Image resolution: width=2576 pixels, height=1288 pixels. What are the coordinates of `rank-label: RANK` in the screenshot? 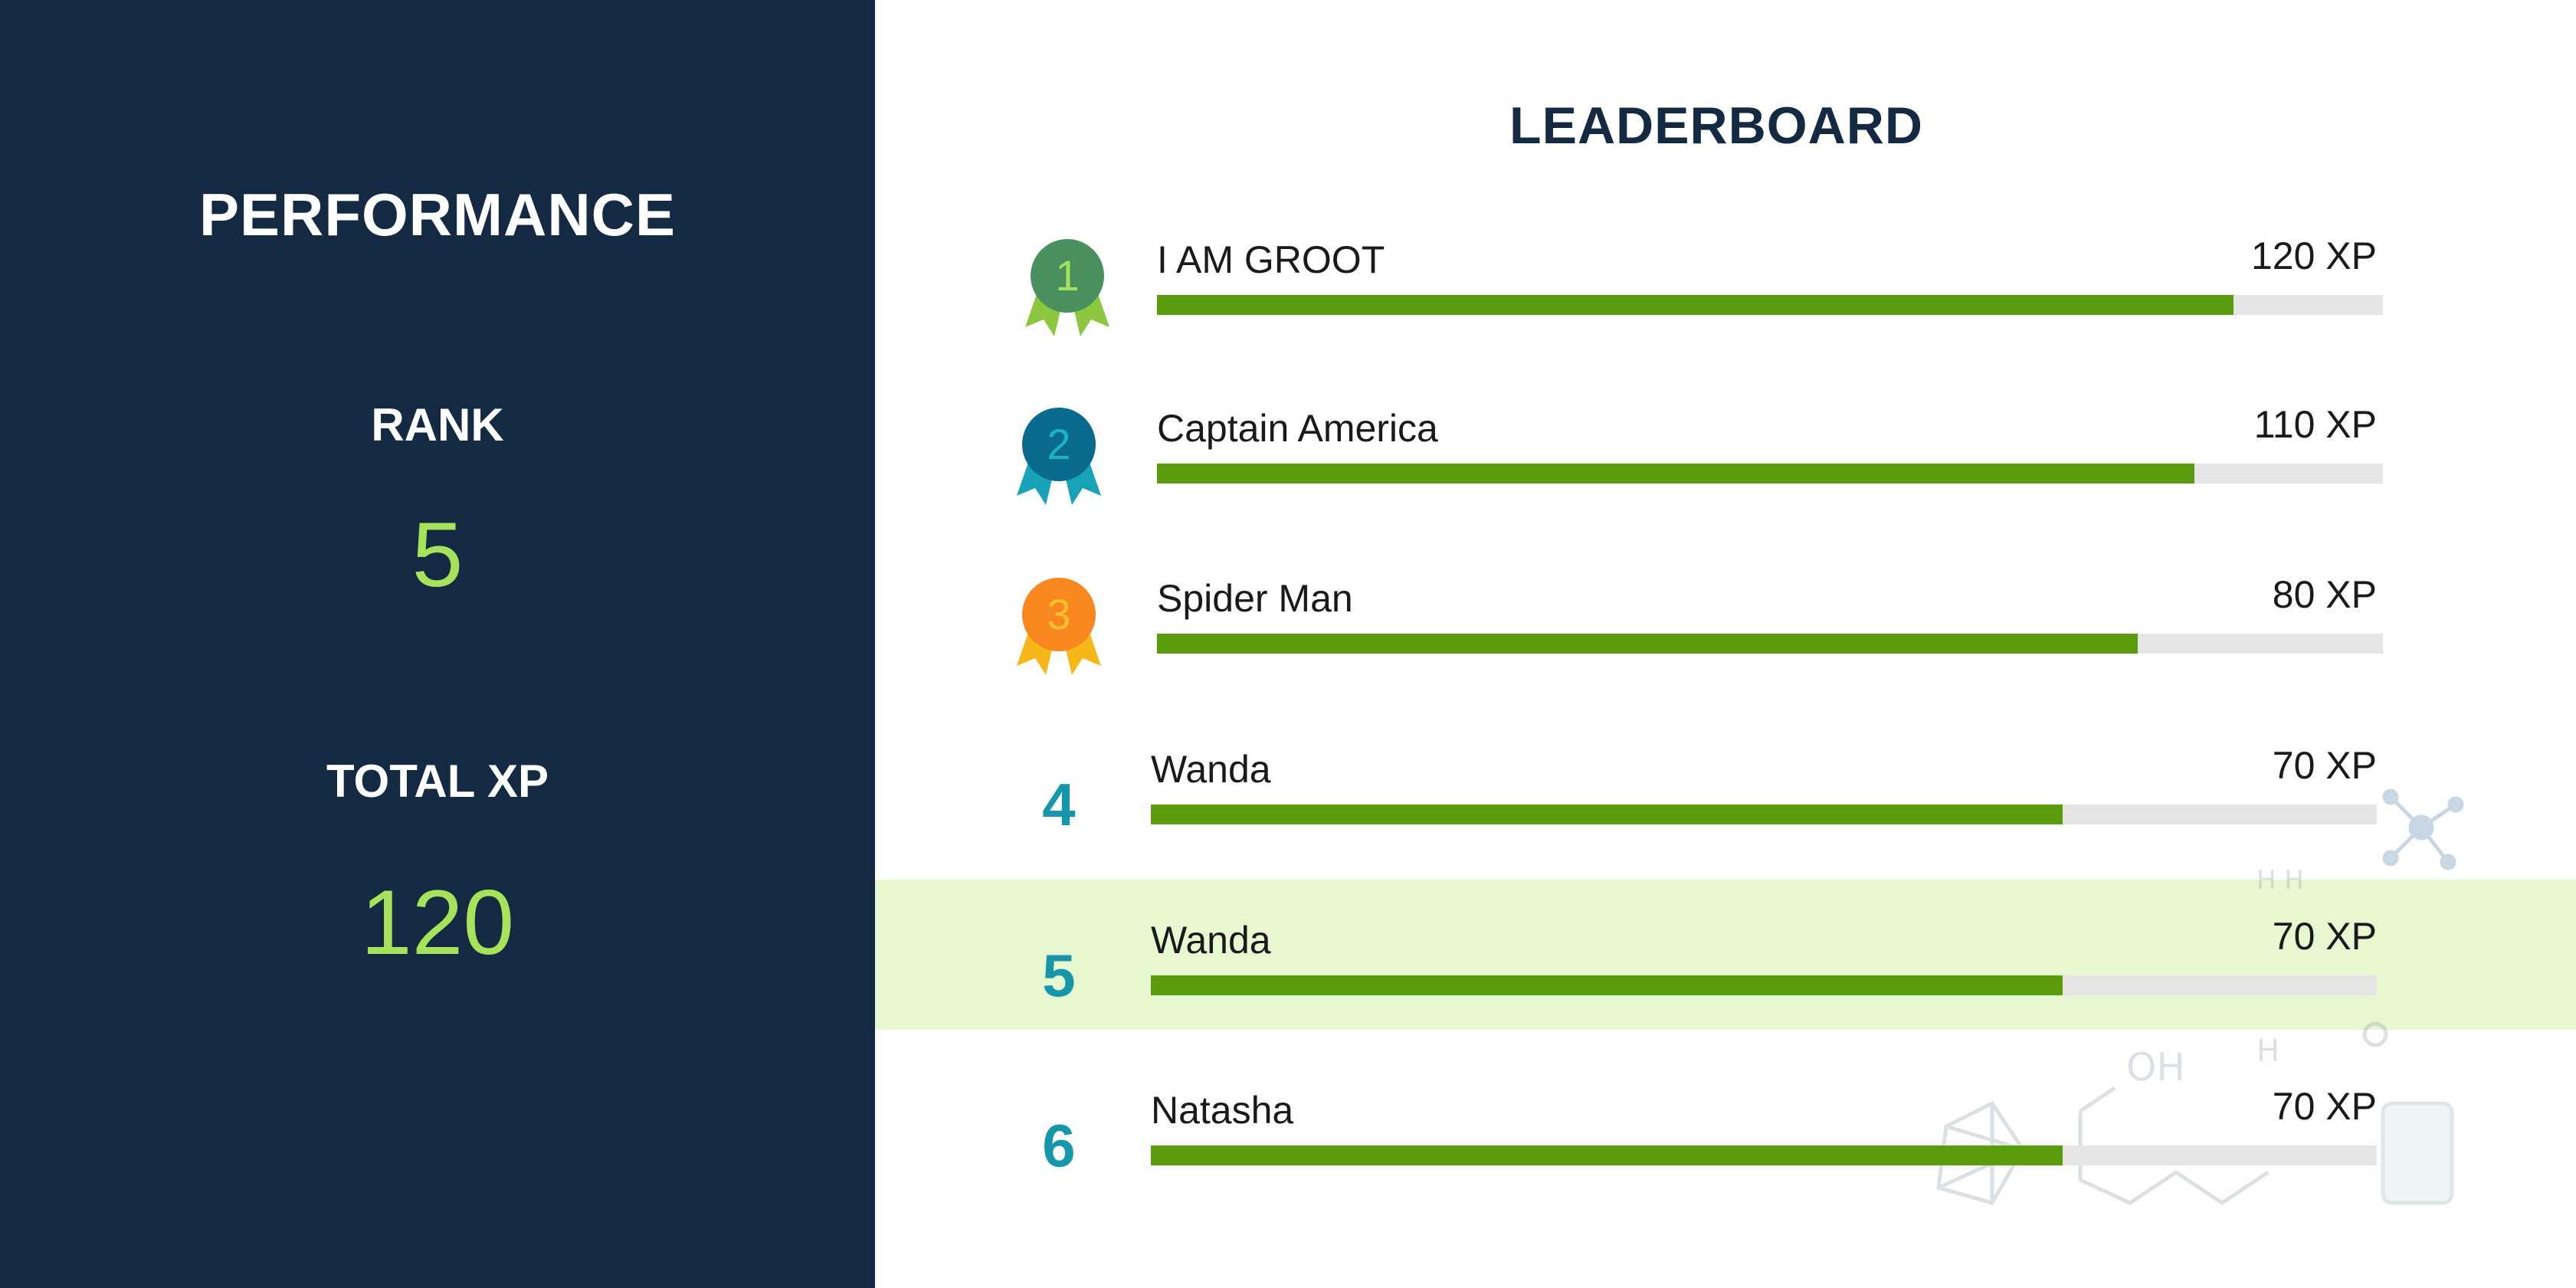 It's located at (438, 425).